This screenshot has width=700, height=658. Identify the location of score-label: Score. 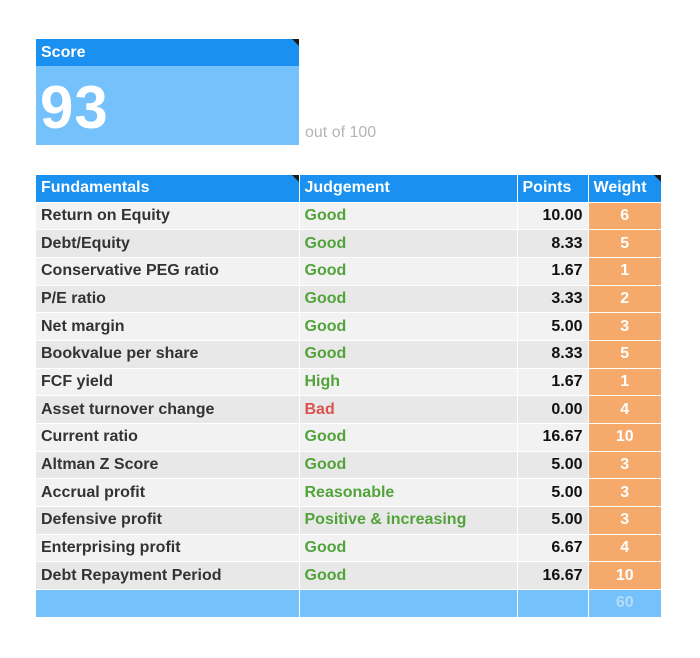
(63, 52).